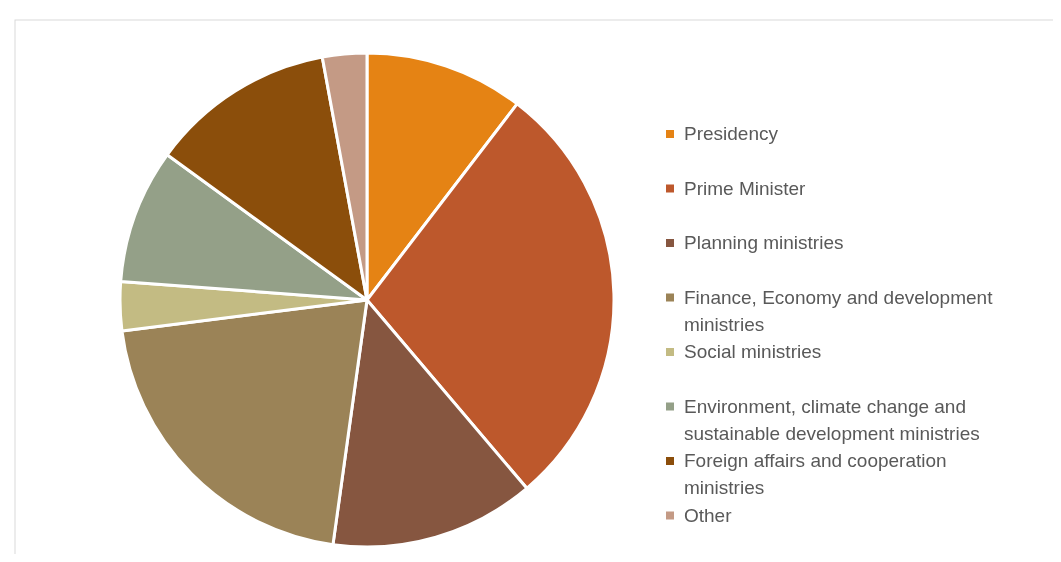 This screenshot has height=562, width=1061. I want to click on legend-label: Prime Minister, so click(745, 188).